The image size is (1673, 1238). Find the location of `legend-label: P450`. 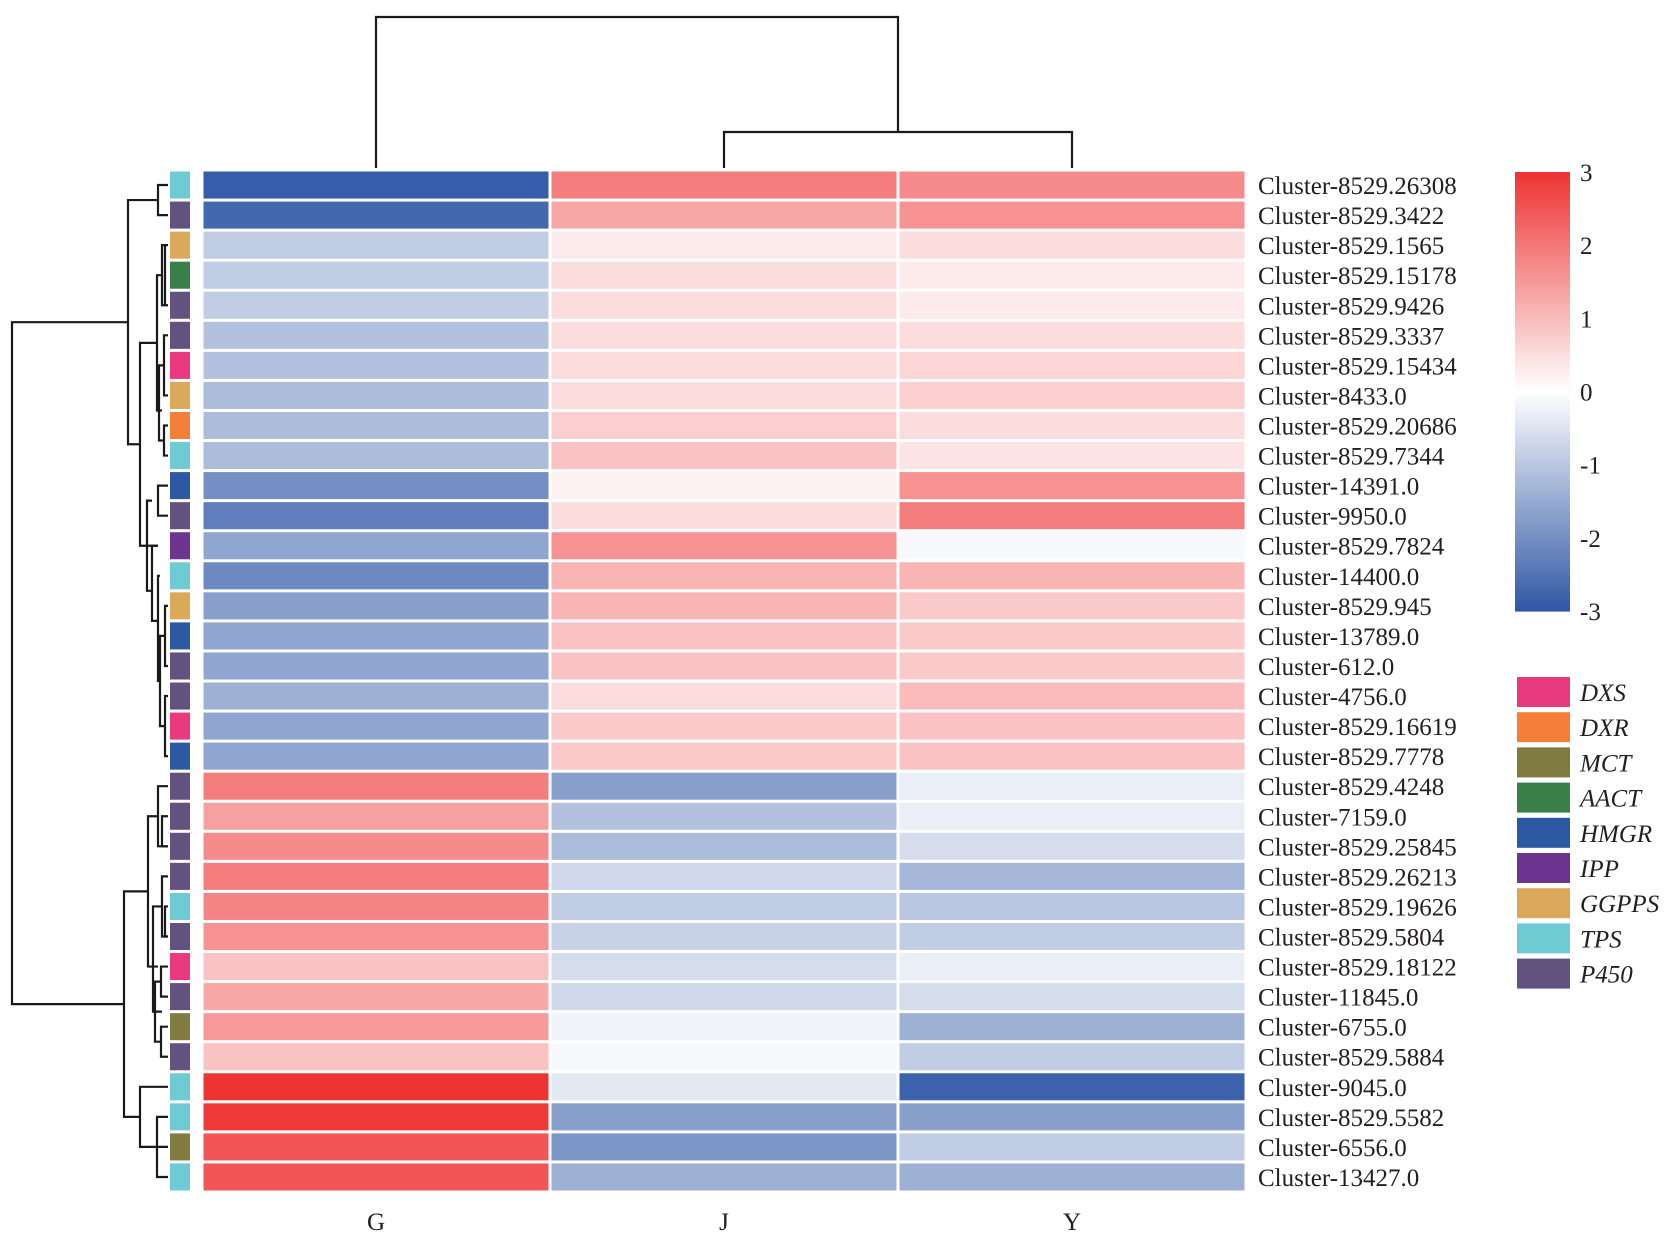

legend-label: P450 is located at coordinates (1606, 975).